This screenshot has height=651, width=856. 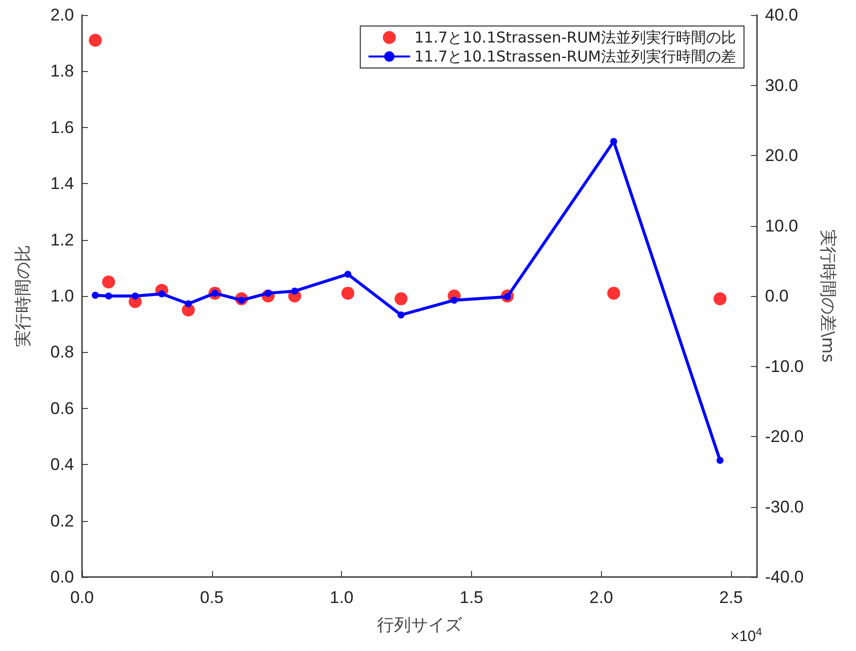 I want to click on y-tick-label: 0.6, so click(x=62, y=408).